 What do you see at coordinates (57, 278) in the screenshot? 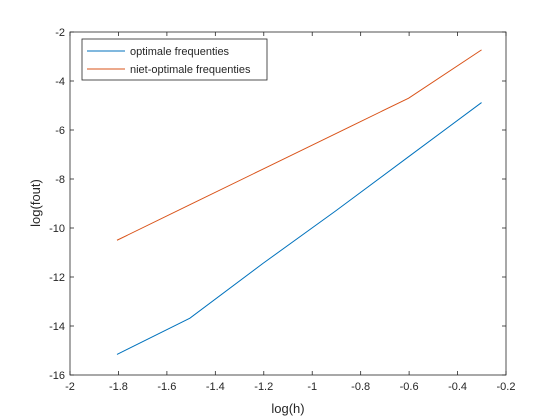
I see `y-tick-label: -12` at bounding box center [57, 278].